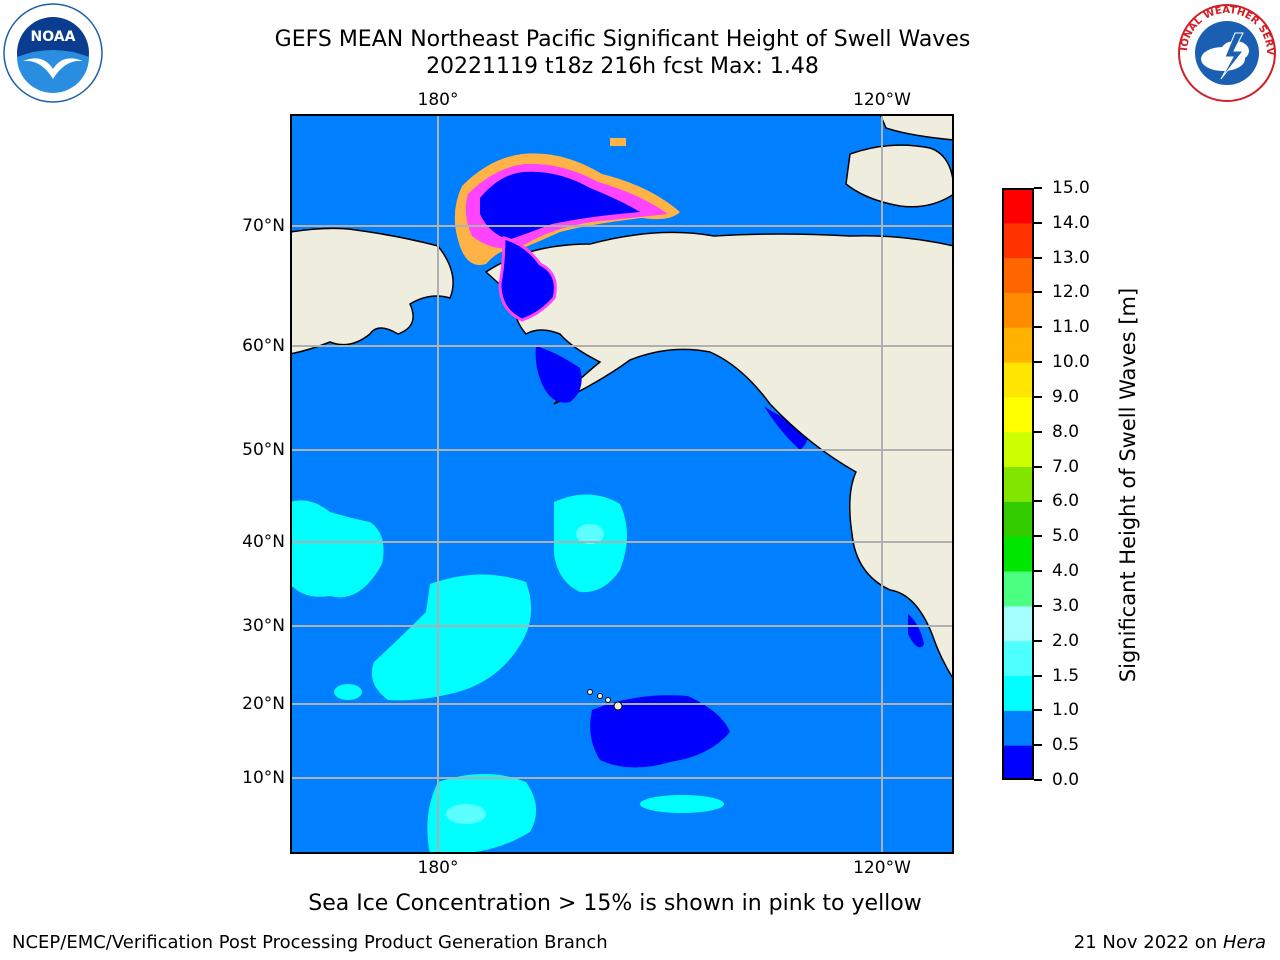 This screenshot has width=1280, height=960. What do you see at coordinates (1071, 222) in the screenshot?
I see `colorbar-tick-label: 14.0` at bounding box center [1071, 222].